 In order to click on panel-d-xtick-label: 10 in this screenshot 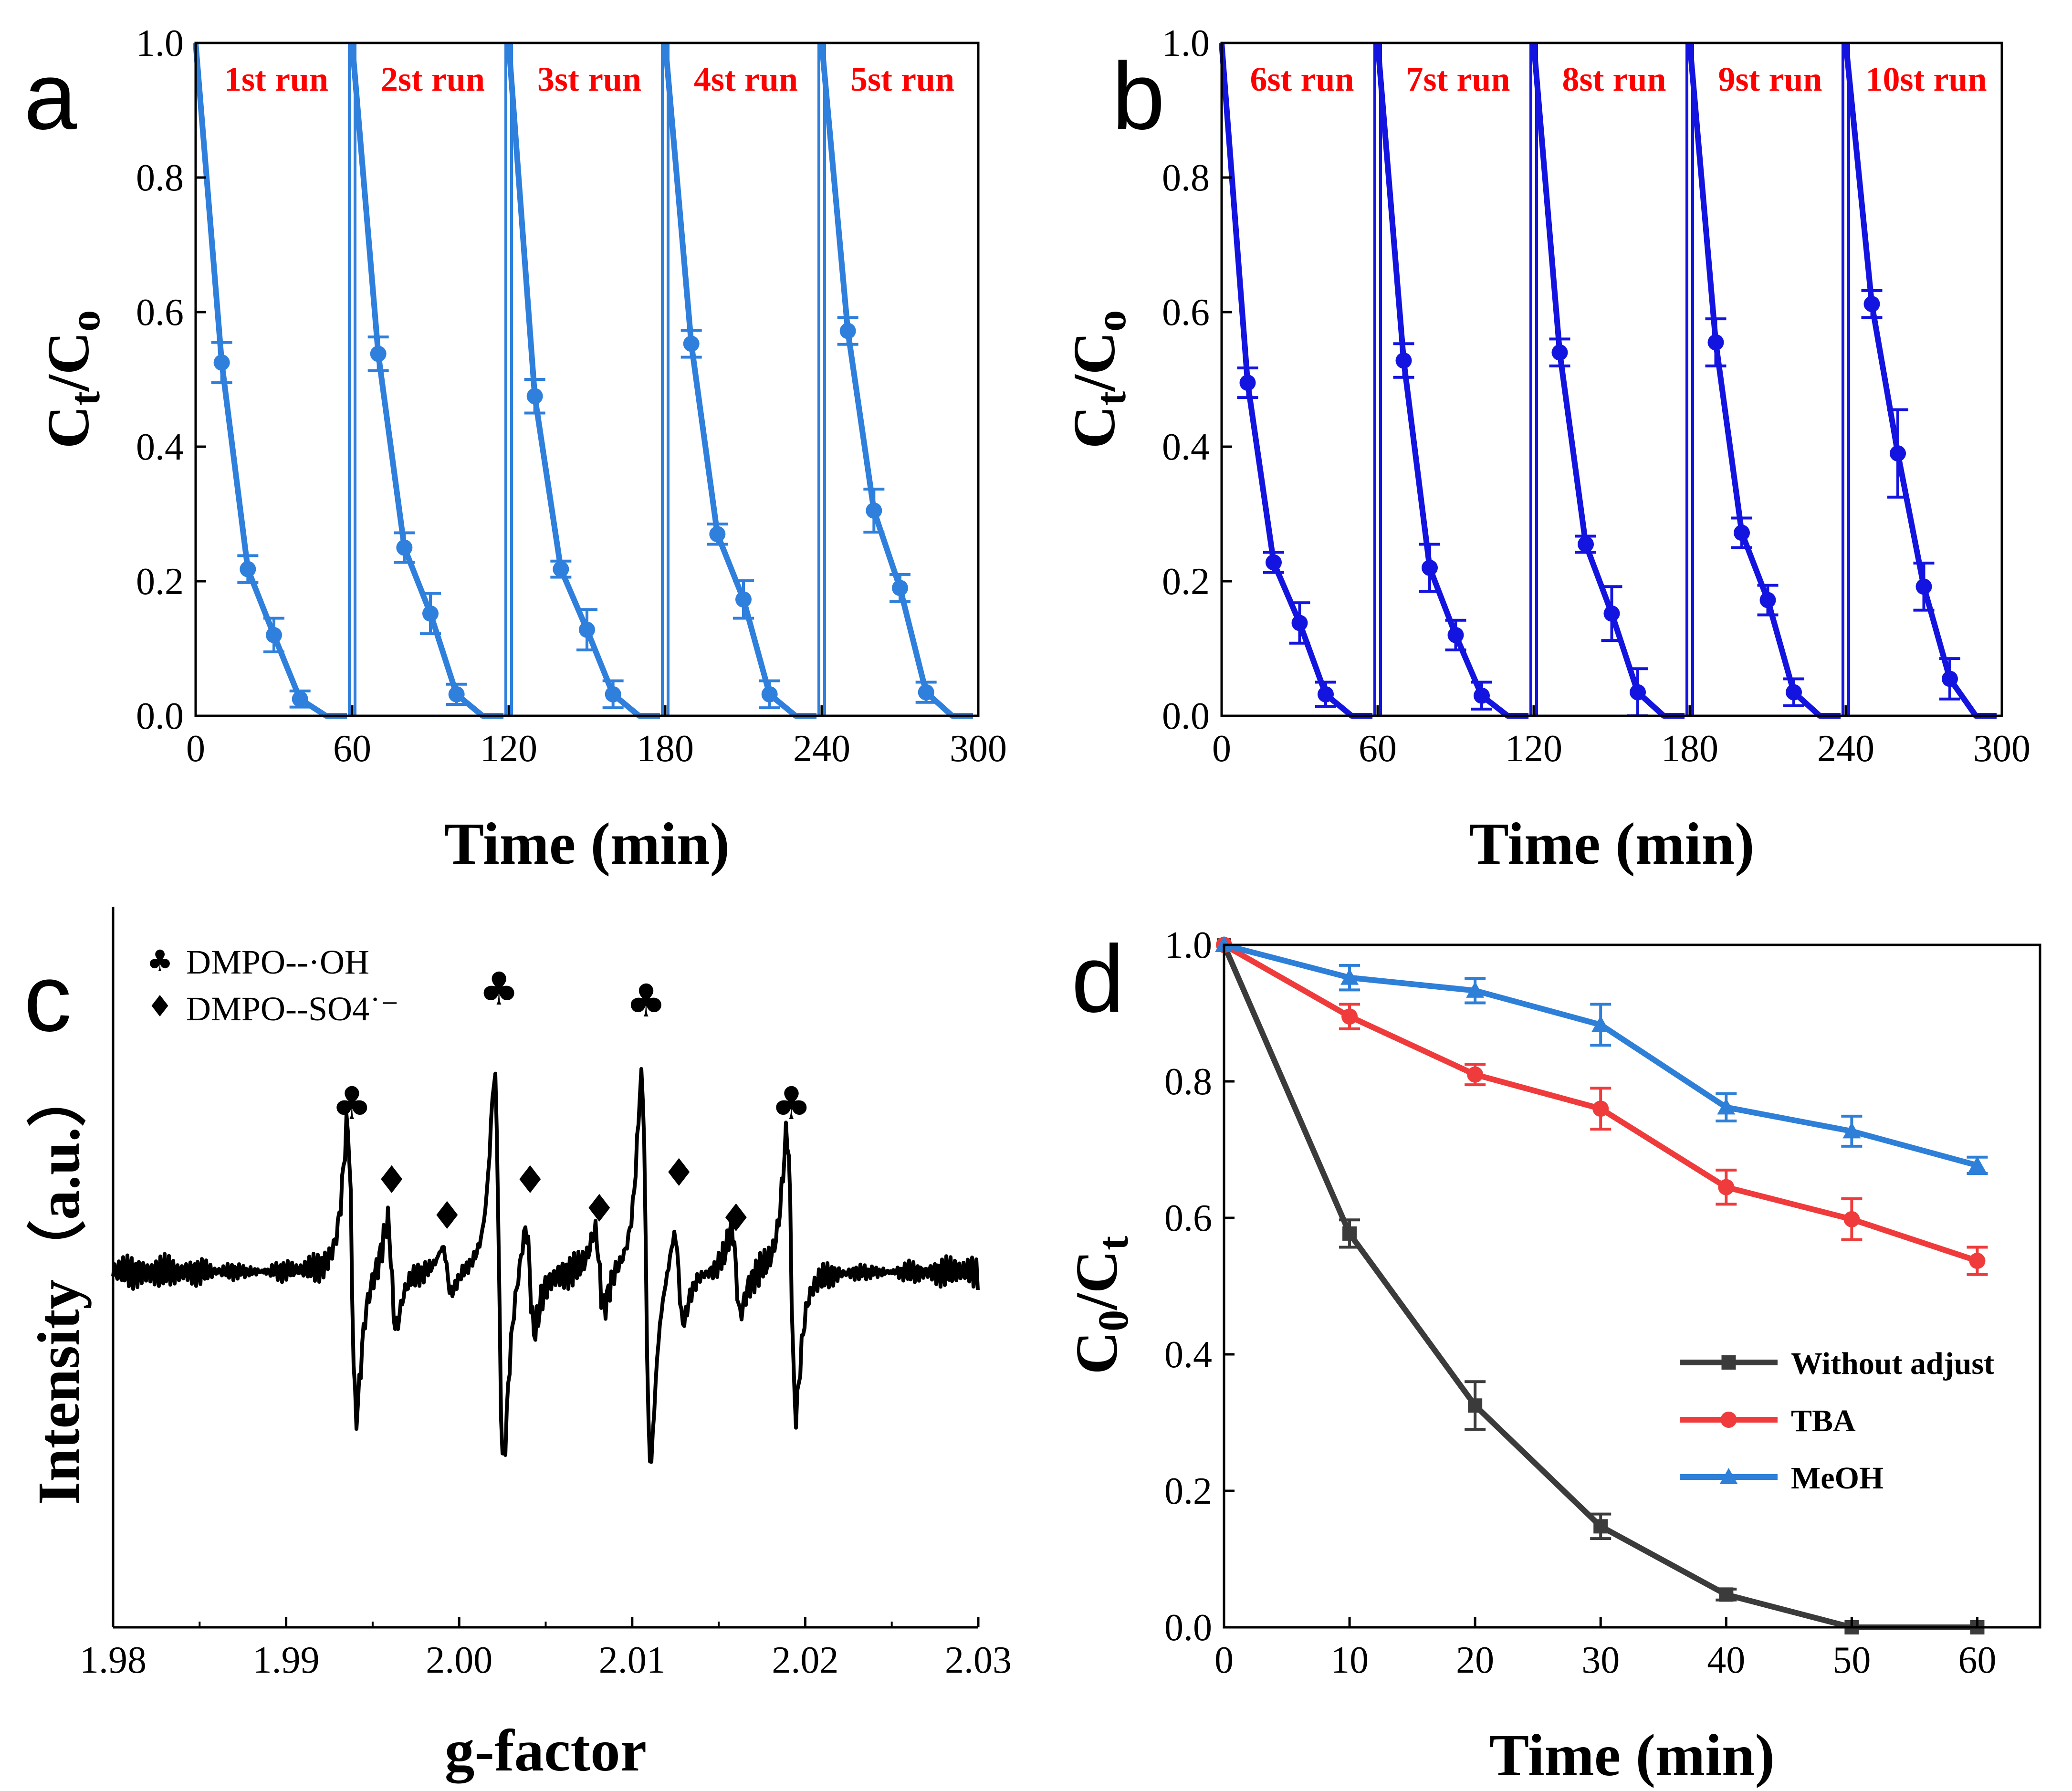, I will do `click(1349, 1660)`.